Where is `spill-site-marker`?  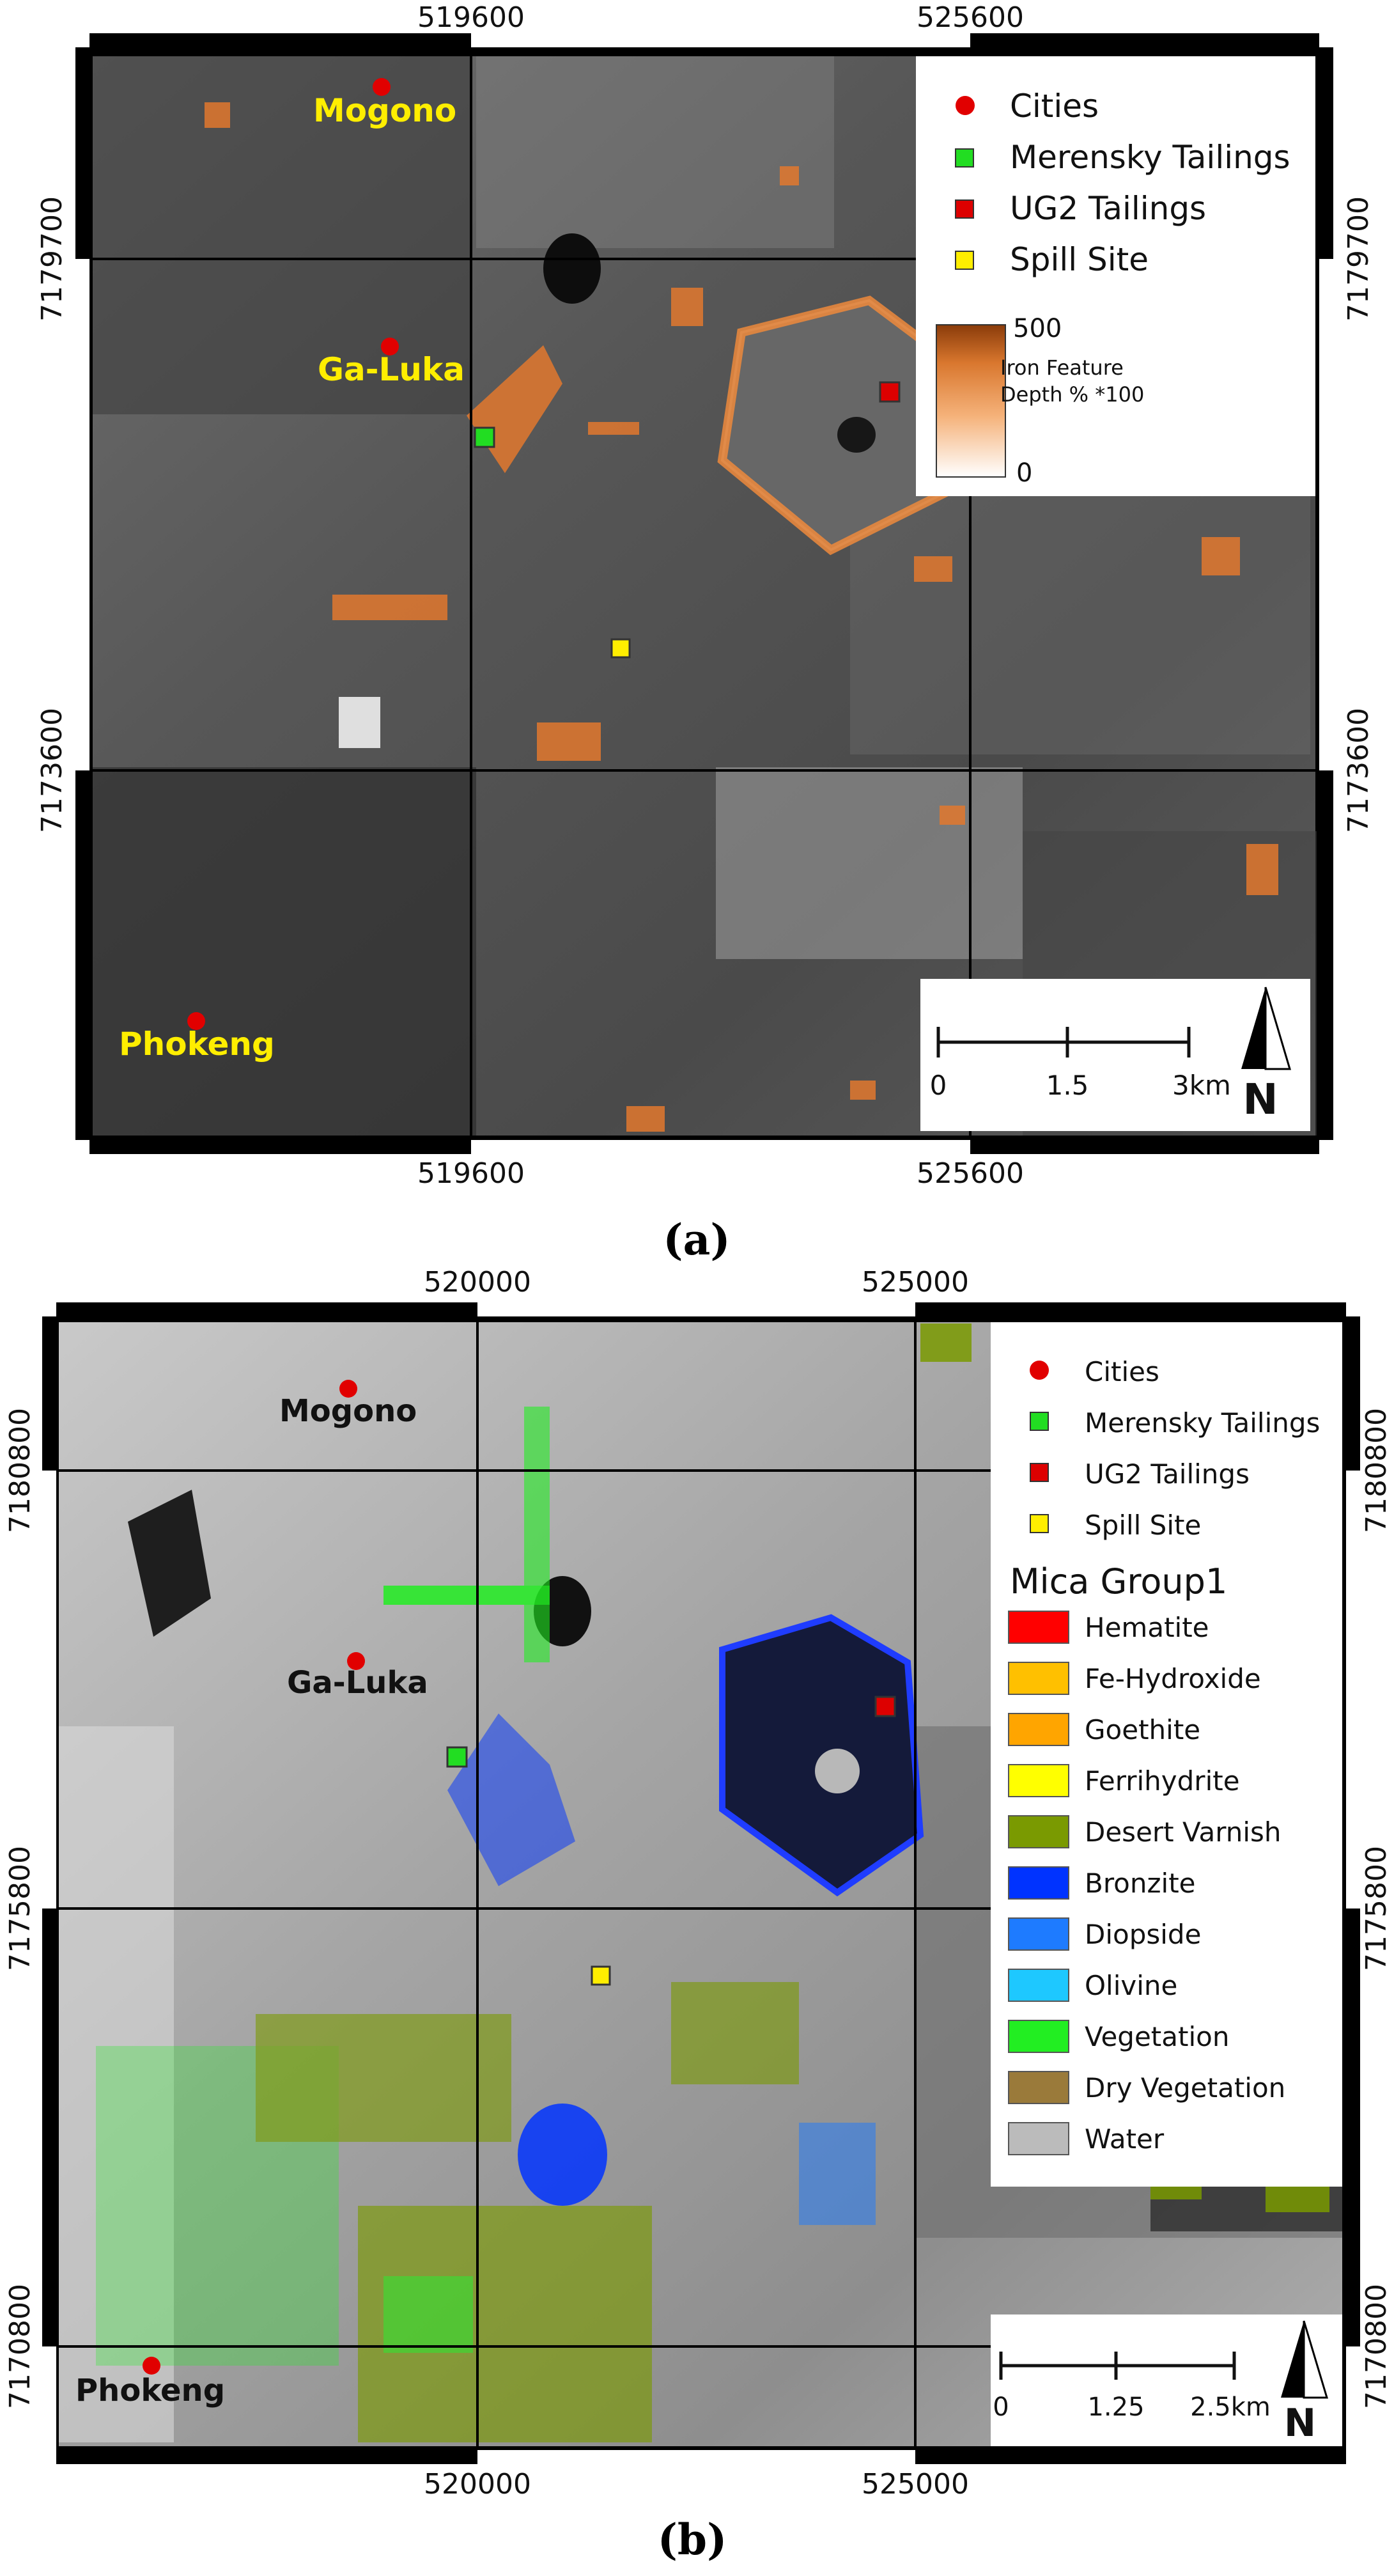
spill-site-marker is located at coordinates (601, 1975).